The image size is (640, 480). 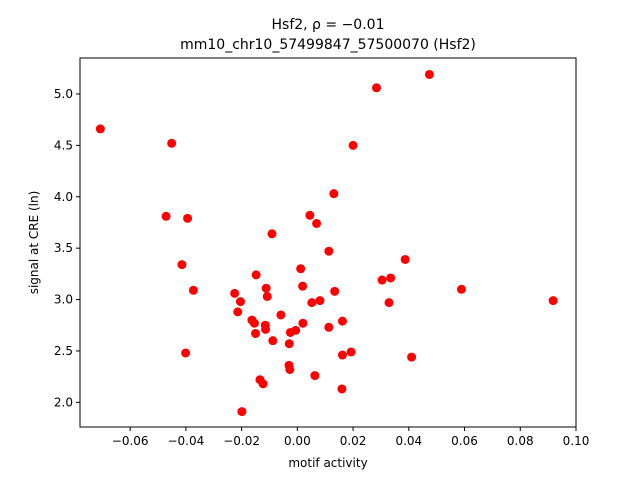 What do you see at coordinates (130, 441) in the screenshot?
I see `x-tick-label: −0.06` at bounding box center [130, 441].